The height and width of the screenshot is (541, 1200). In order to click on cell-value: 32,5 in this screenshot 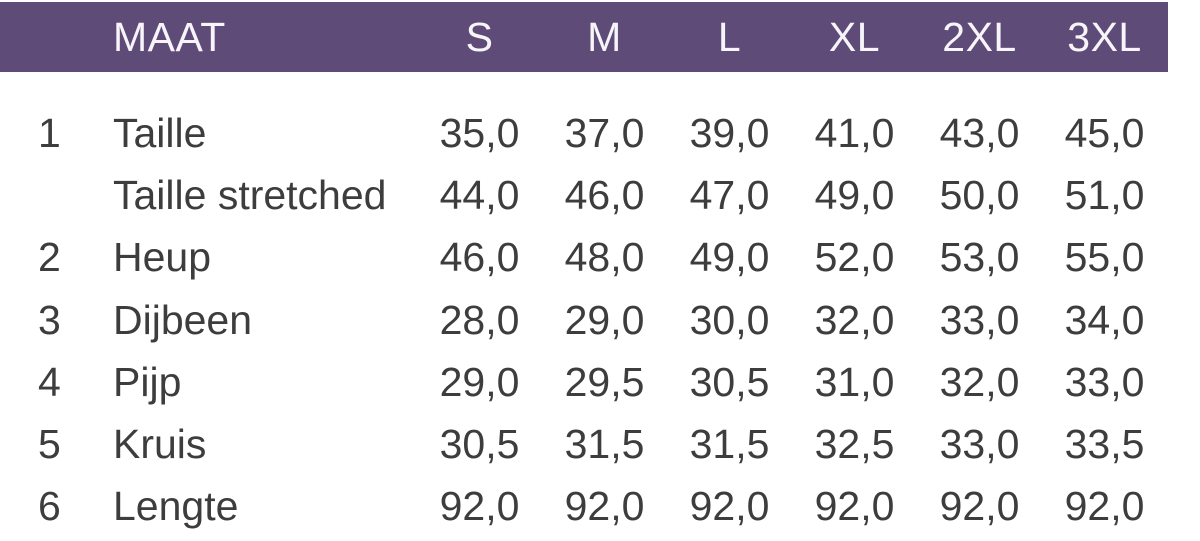, I will do `click(854, 444)`.